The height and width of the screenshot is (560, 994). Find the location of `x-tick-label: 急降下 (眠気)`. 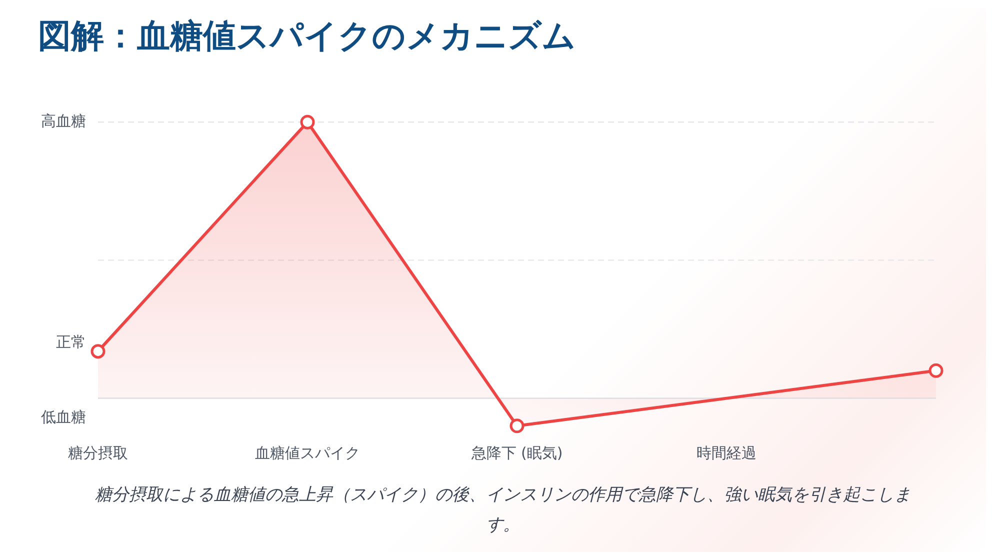

x-tick-label: 急降下 (眠気) is located at coordinates (516, 453).